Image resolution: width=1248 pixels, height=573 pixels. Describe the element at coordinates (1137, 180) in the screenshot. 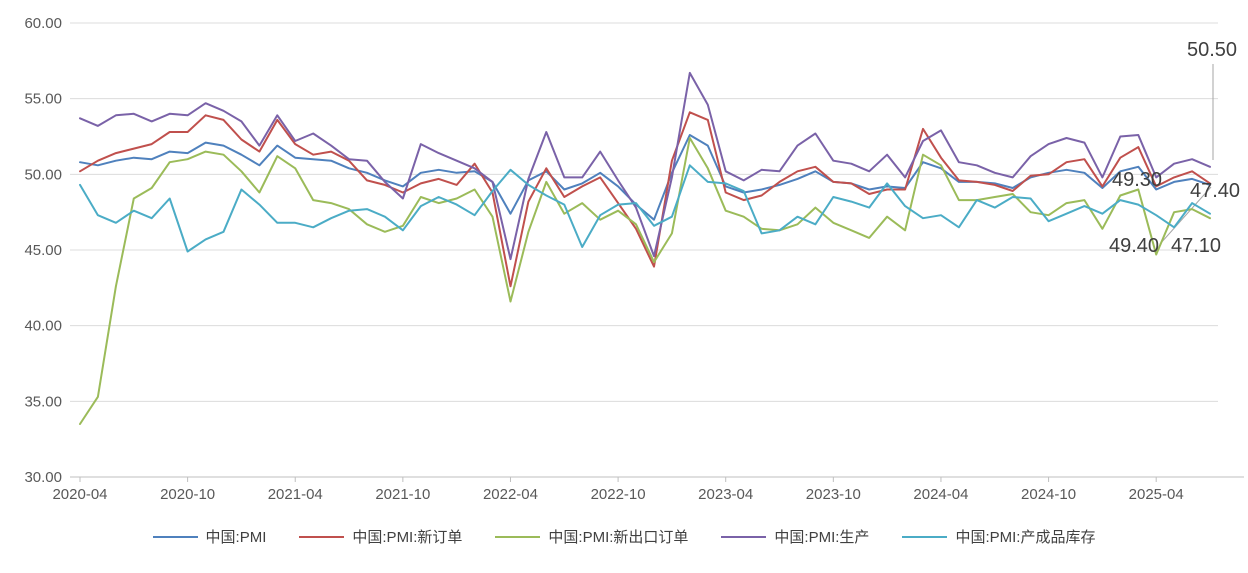

I see `end-value-label: 49.30` at that location.